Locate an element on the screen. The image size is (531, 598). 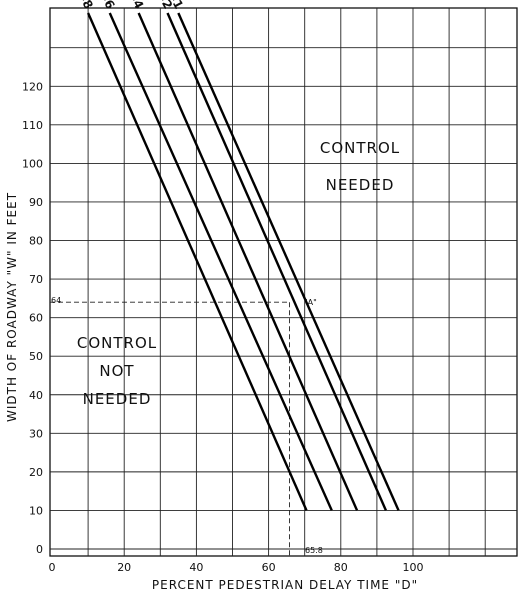
series-label-n1: N=1 is located at coordinates (173, 5).